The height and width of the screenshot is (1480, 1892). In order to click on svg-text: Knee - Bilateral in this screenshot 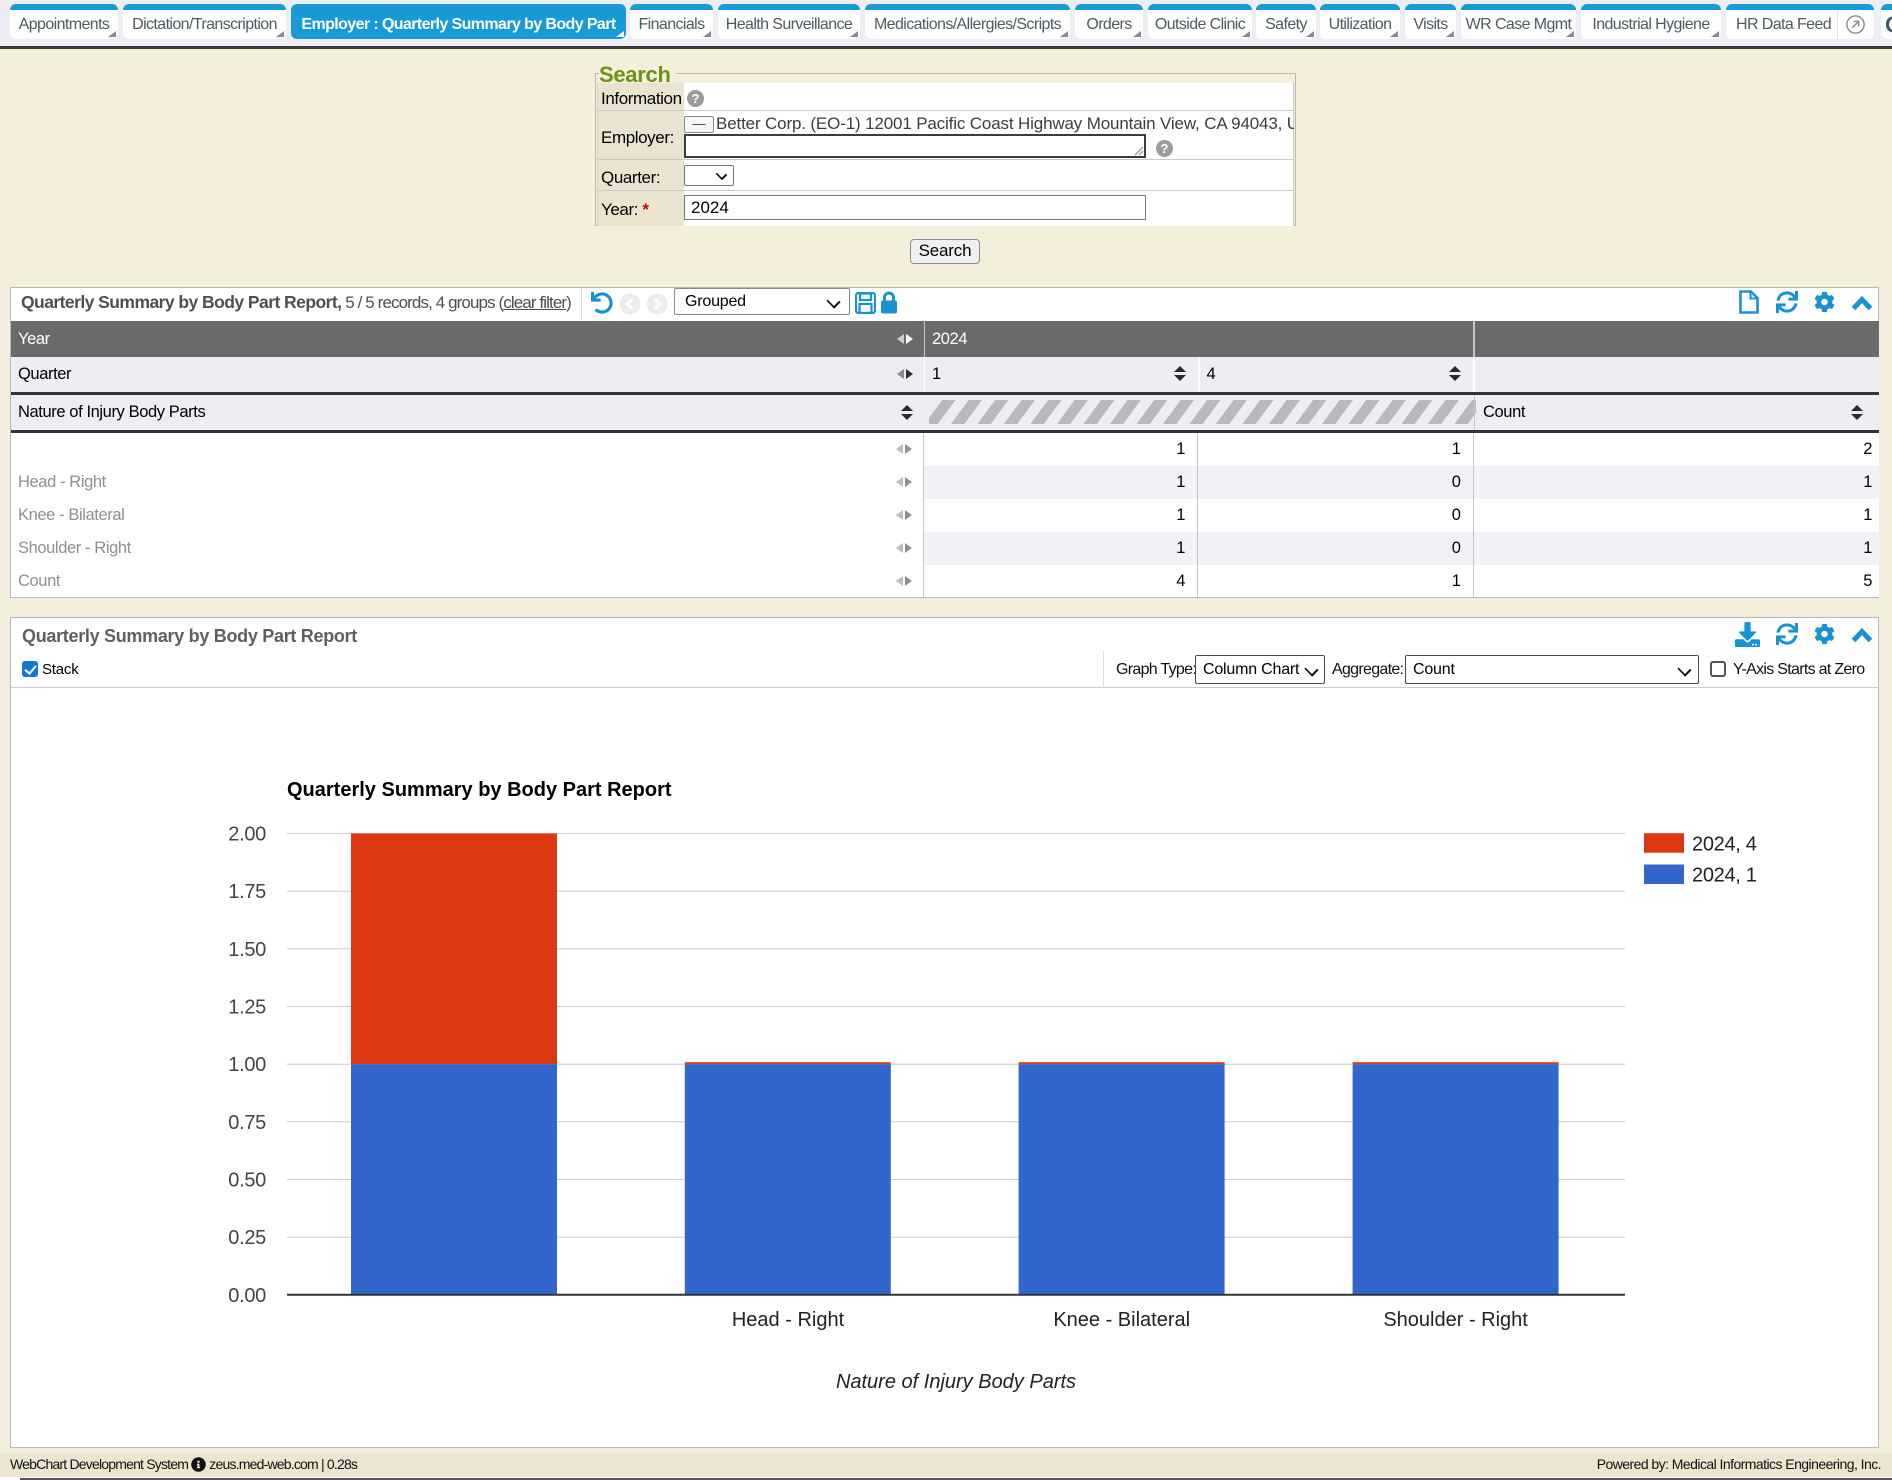, I will do `click(1121, 1320)`.